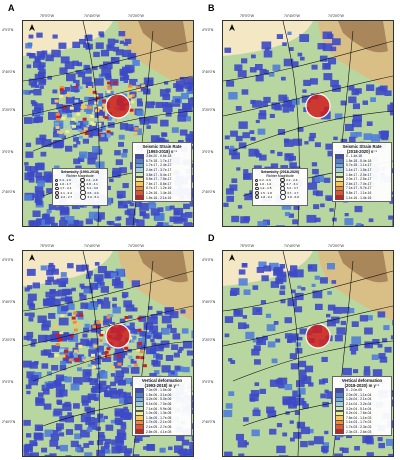 This screenshot has height=460, width=400. Describe the element at coordinates (267, 188) in the screenshot. I see `seismicity-item: 1.2 - 1.5` at that location.